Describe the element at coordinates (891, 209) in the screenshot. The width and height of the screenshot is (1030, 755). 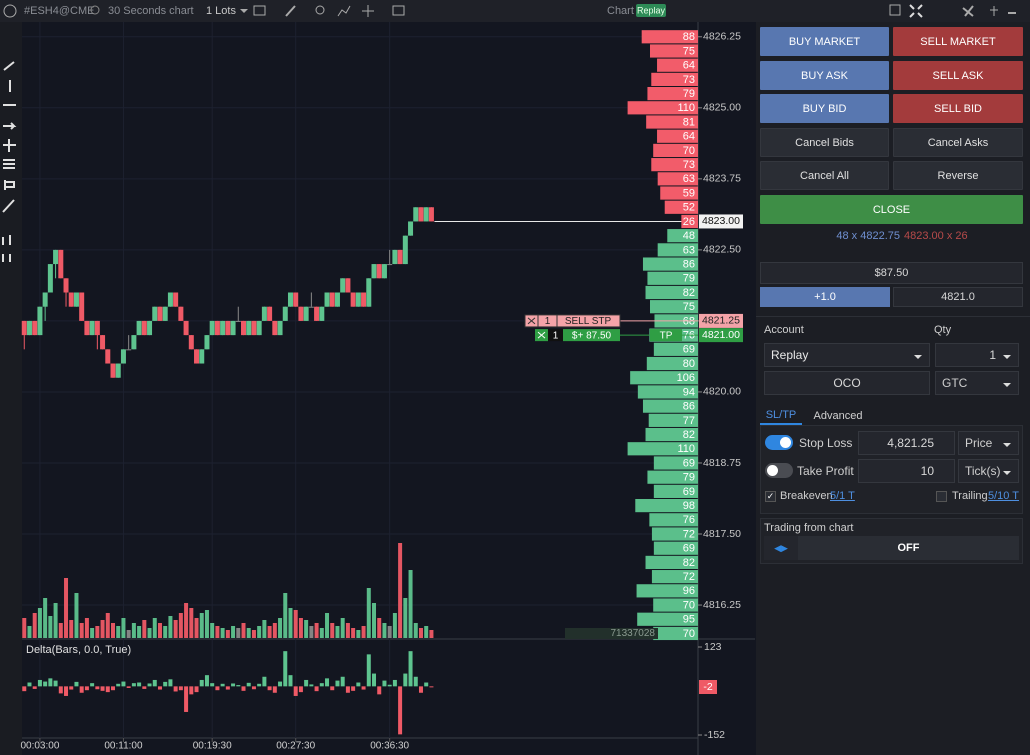
I see `close-button: CLOSE` at that location.